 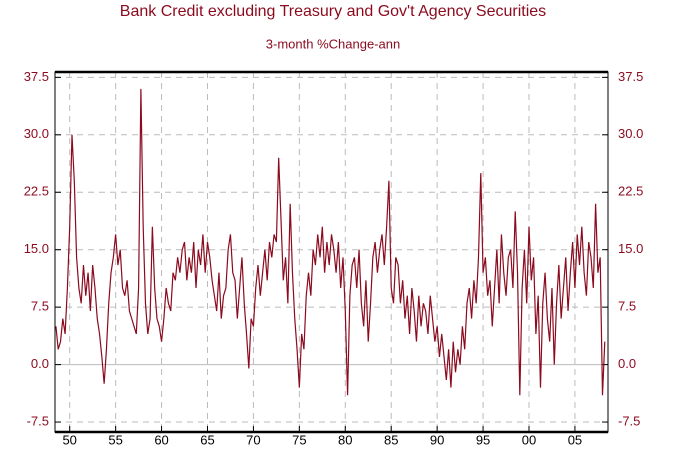 What do you see at coordinates (630, 248) in the screenshot?
I see `y2-tick-label: 15.0` at bounding box center [630, 248].